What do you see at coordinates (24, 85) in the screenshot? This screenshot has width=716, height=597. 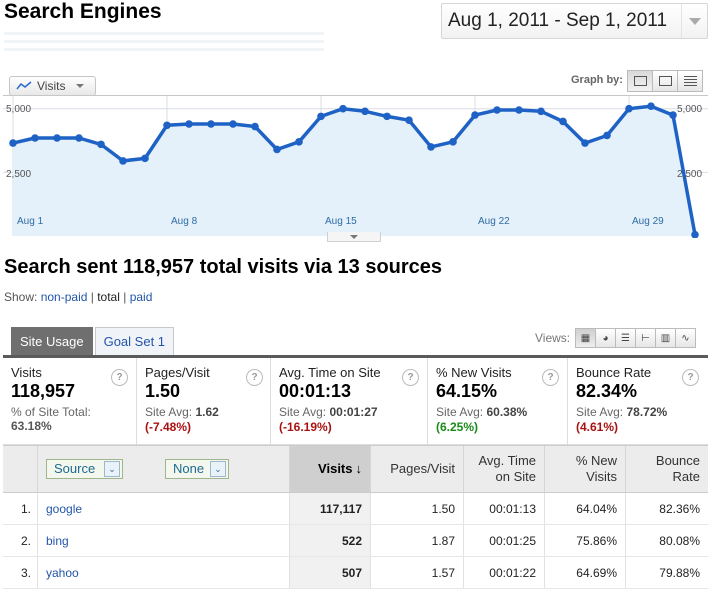 I see `line-chart-icon` at bounding box center [24, 85].